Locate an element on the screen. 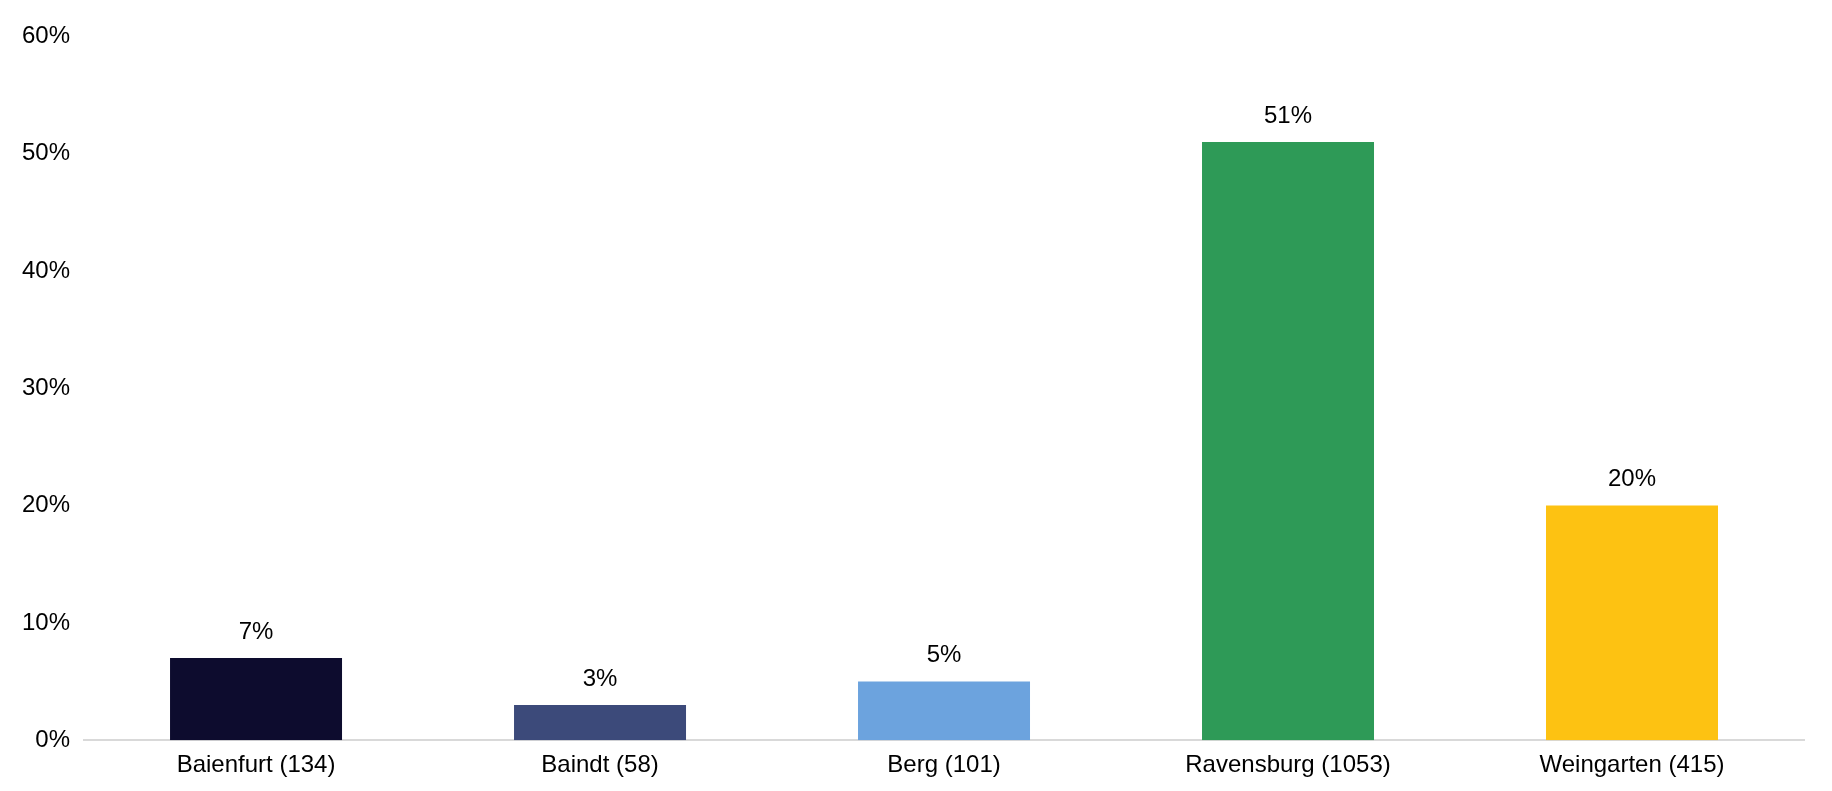  x-tick-label: Baindt (58) is located at coordinates (600, 764).